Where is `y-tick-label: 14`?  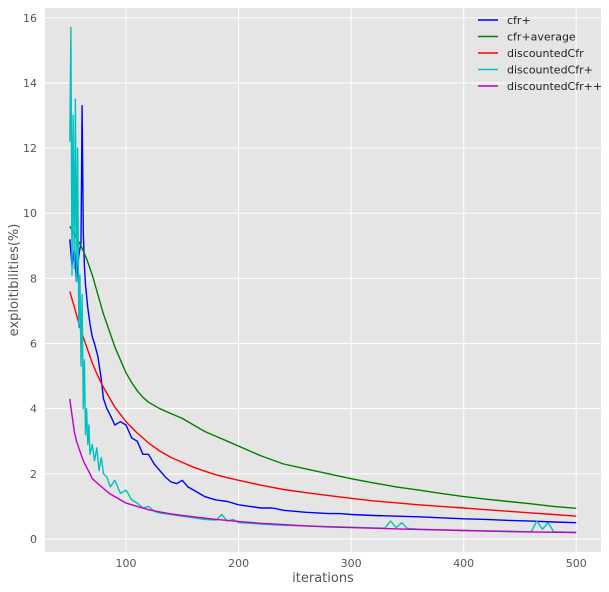 y-tick-label: 14 is located at coordinates (30, 83).